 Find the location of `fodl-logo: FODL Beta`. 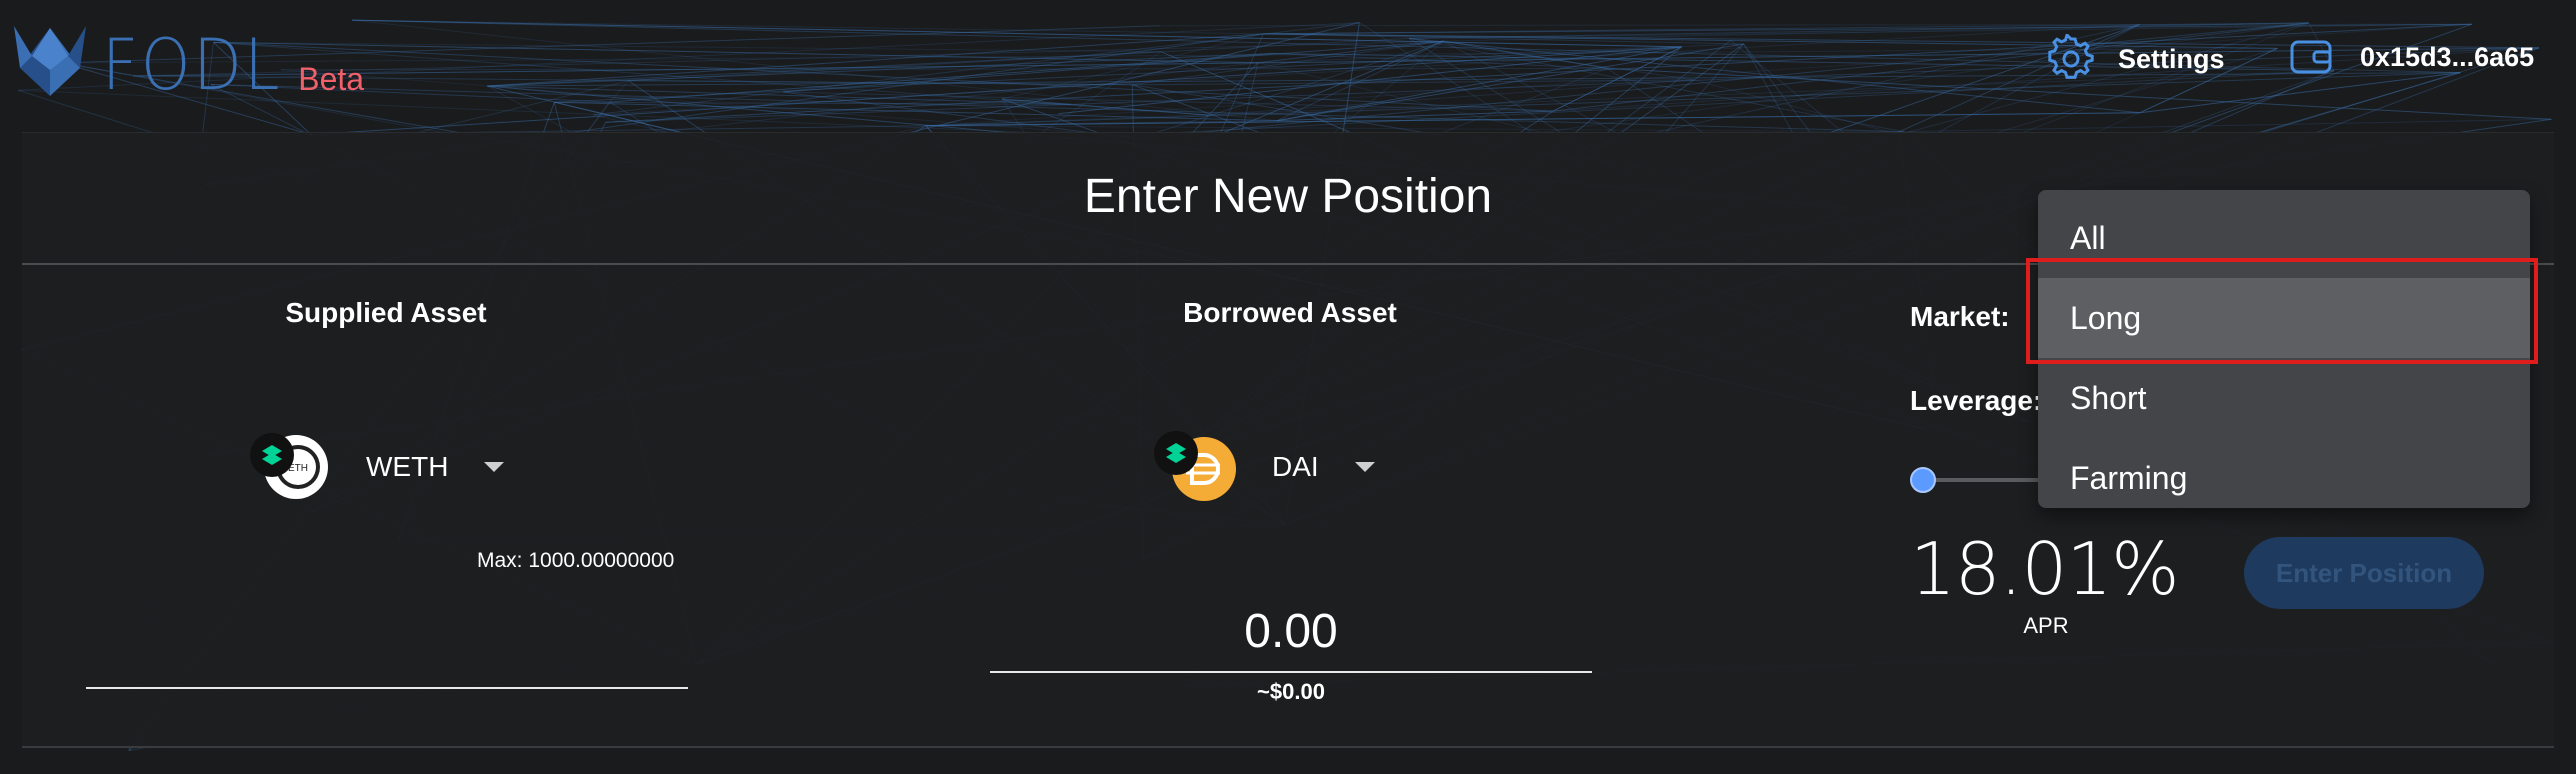

fodl-logo: FODL Beta is located at coordinates (187, 61).